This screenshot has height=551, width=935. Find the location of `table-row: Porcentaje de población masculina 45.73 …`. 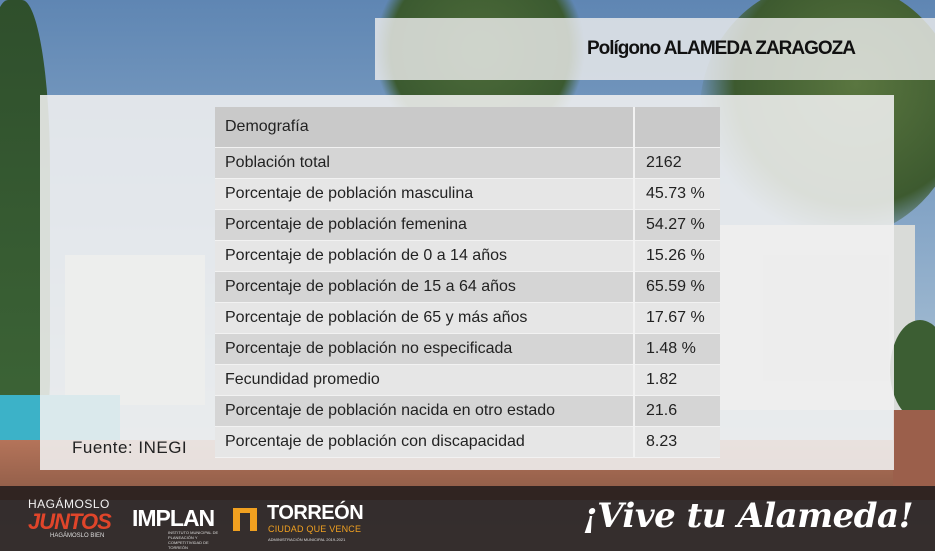

table-row: Porcentaje de población masculina 45.73 … is located at coordinates (467, 194).